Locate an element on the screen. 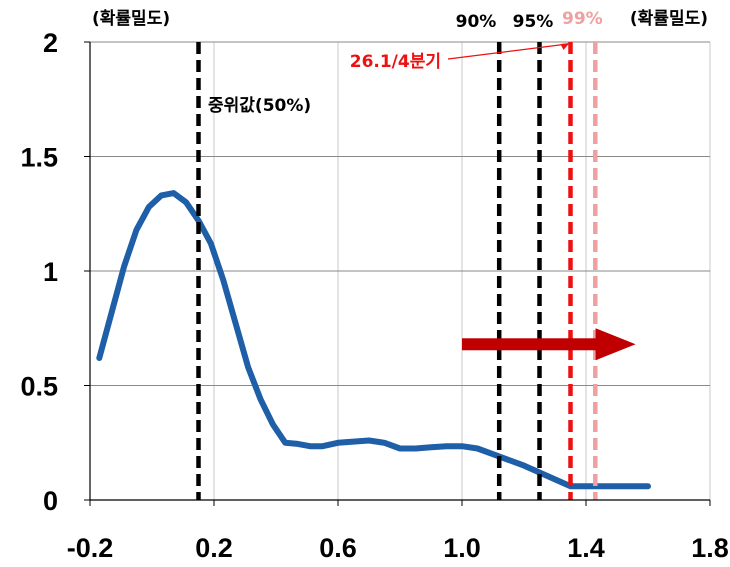 This screenshot has height=567, width=730. y-tick-label: 2 is located at coordinates (50, 43).